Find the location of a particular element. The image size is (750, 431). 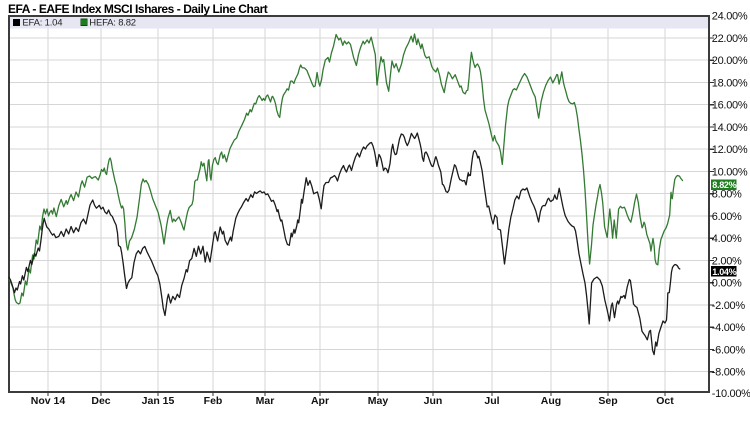

svg-text: 24.00% is located at coordinates (730, 17).